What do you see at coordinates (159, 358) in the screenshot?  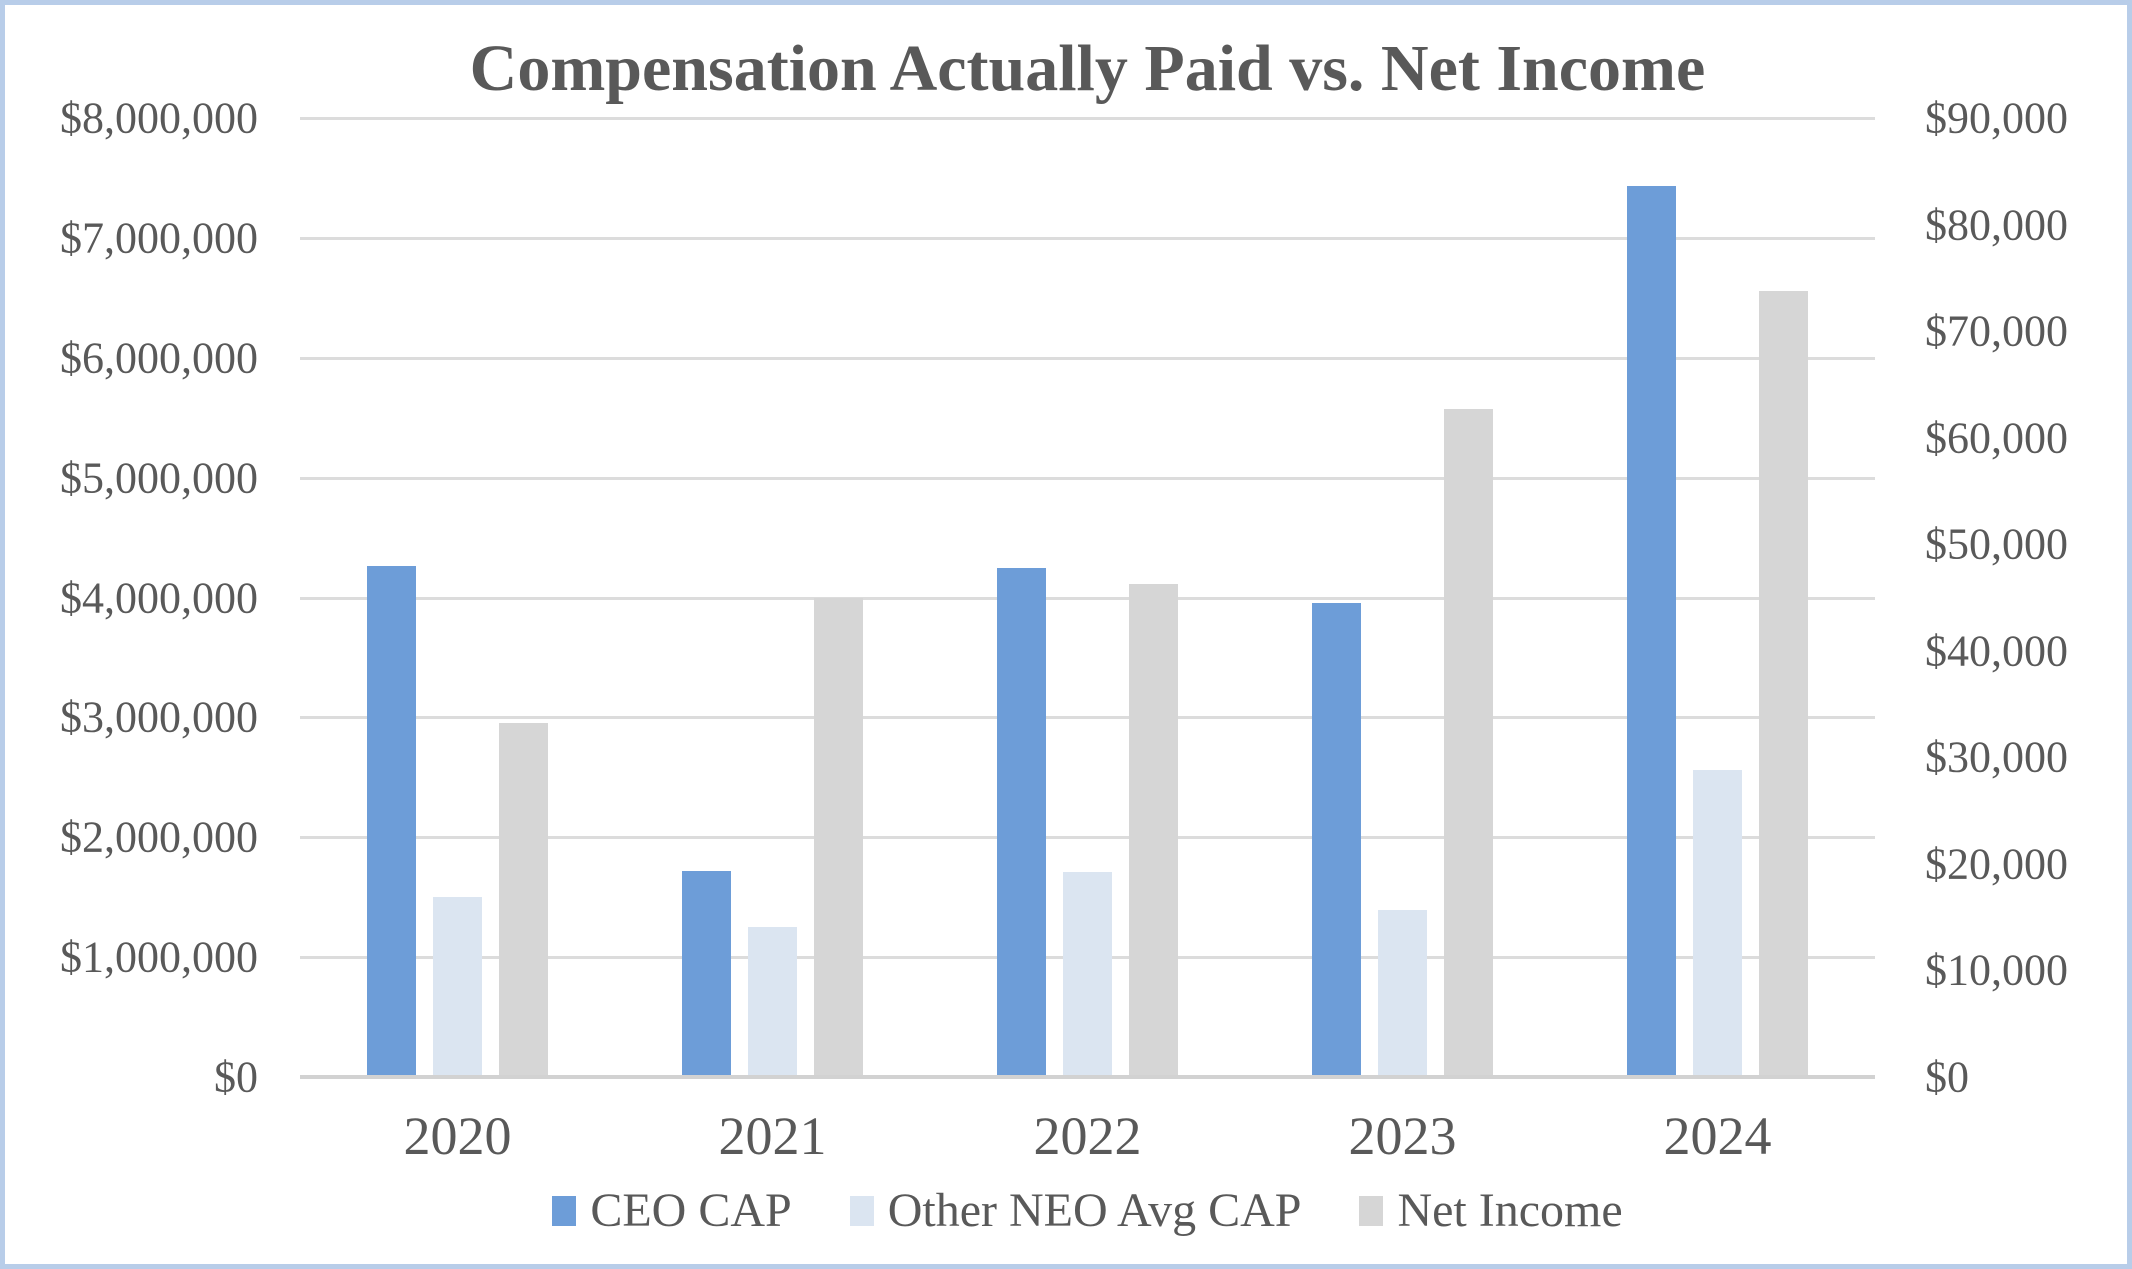 I see `left-axis-tick-label: $6,000,000` at bounding box center [159, 358].